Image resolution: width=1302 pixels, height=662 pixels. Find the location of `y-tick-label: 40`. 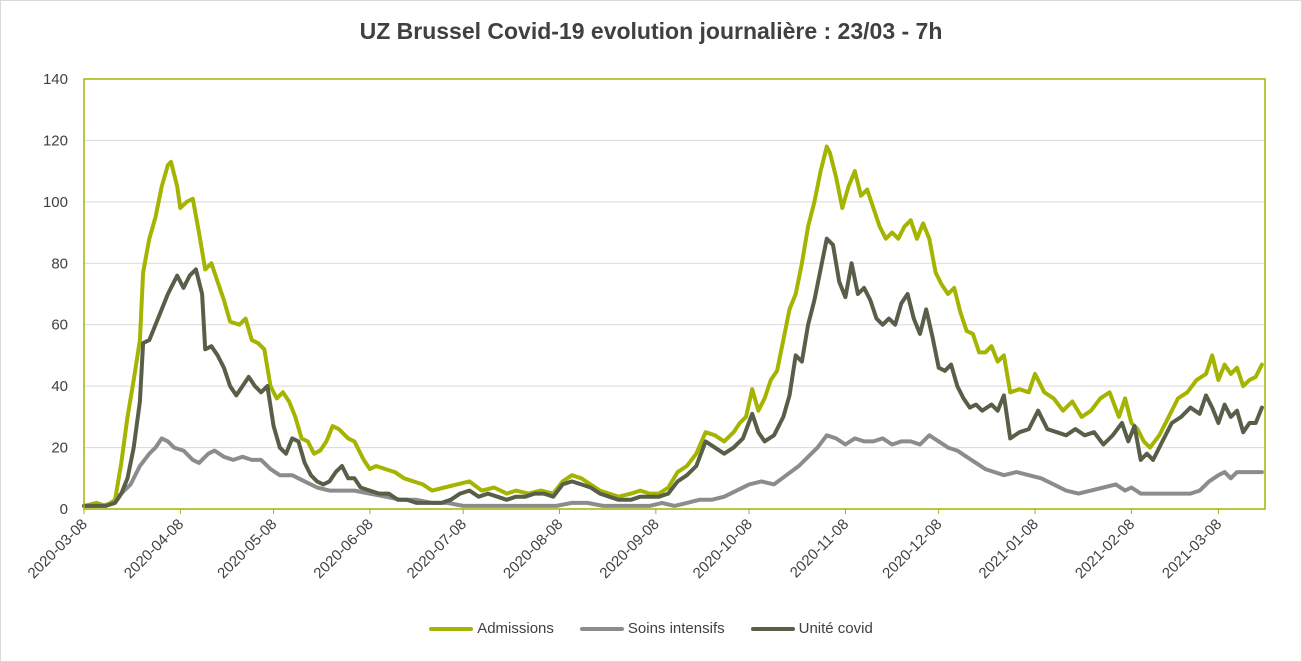

y-tick-label: 40 is located at coordinates (59, 386).